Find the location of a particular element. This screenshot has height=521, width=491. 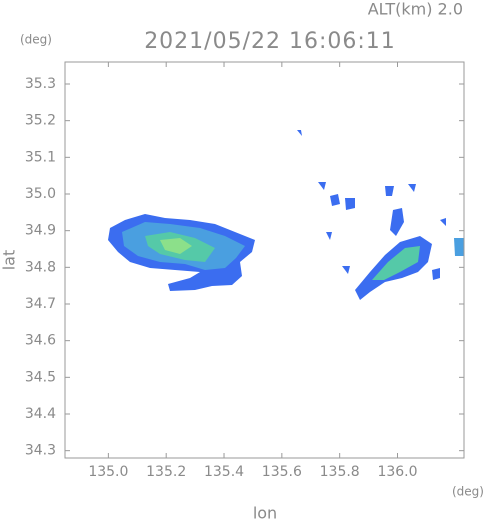

y-tick-label: 34.4 is located at coordinates (40, 414).